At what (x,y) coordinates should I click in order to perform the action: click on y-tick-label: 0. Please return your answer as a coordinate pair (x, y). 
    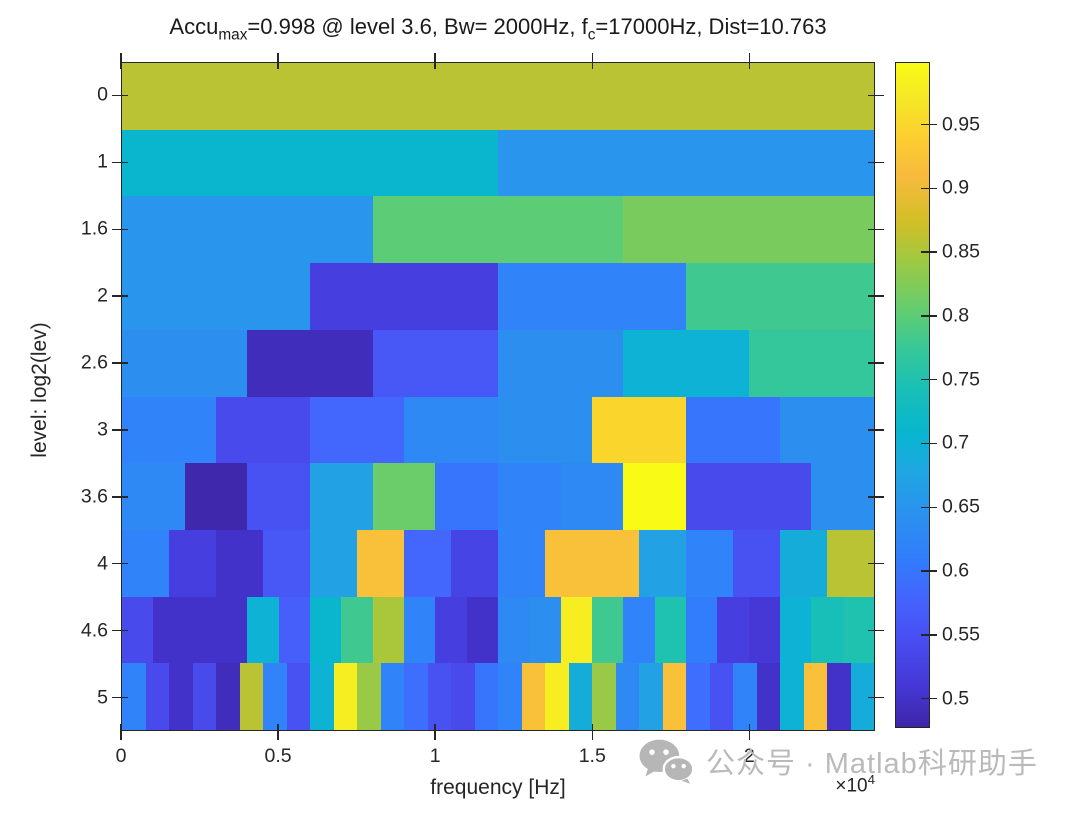
    Looking at the image, I should click on (102, 94).